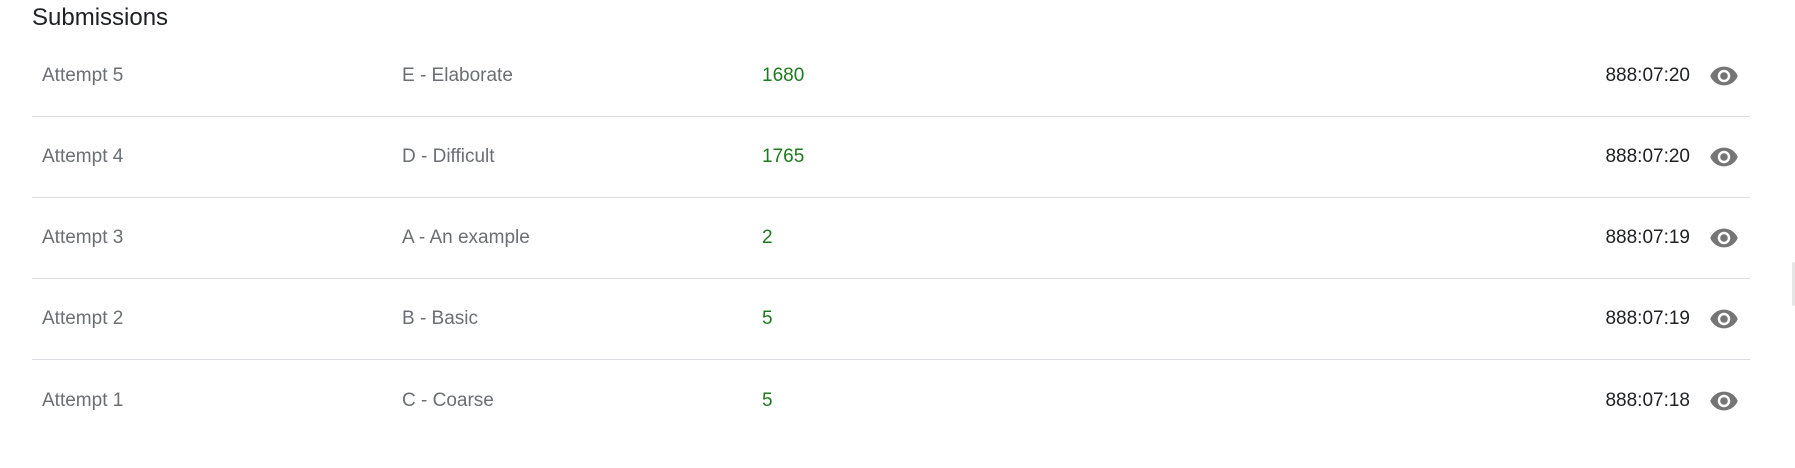 Image resolution: width=1795 pixels, height=468 pixels. I want to click on score-value: 1765, so click(783, 156).